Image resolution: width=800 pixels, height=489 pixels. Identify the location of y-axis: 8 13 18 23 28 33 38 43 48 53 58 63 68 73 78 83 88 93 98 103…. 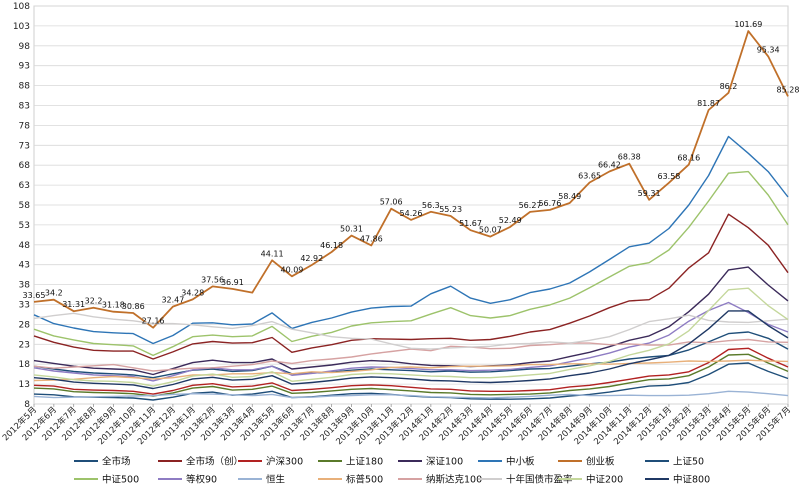
(21, 206).